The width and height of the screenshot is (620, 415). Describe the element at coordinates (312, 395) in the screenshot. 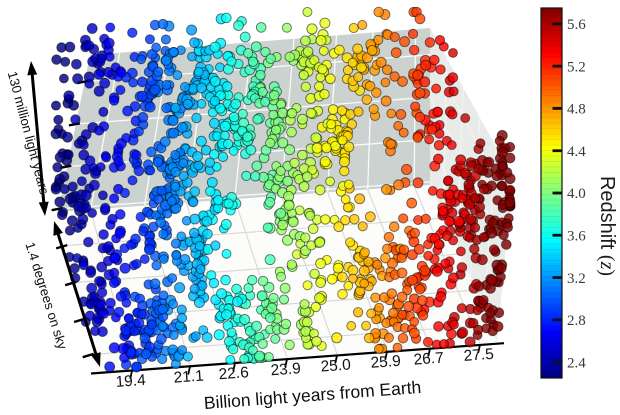

I see `x-axis-title: Billion light years from Earth` at that location.